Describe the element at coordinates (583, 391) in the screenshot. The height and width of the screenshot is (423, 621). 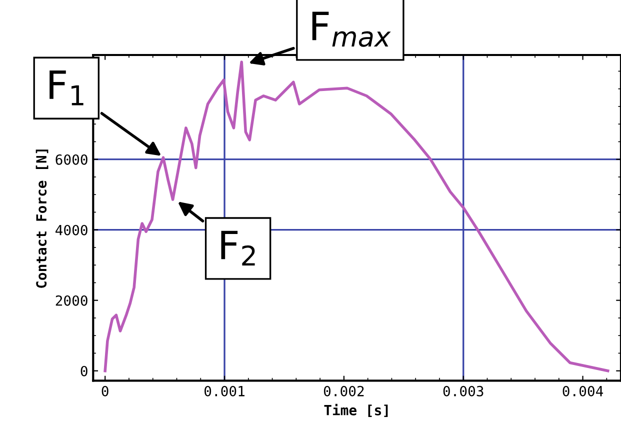
I see `x-tick-label: 0.004` at that location.